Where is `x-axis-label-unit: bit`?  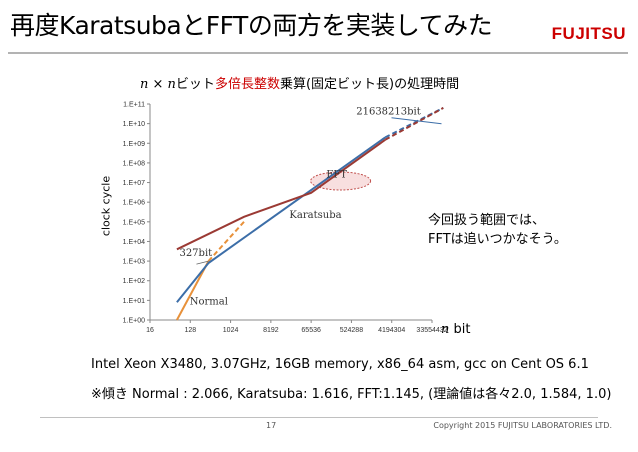 x-axis-label-unit: bit is located at coordinates (460, 329).